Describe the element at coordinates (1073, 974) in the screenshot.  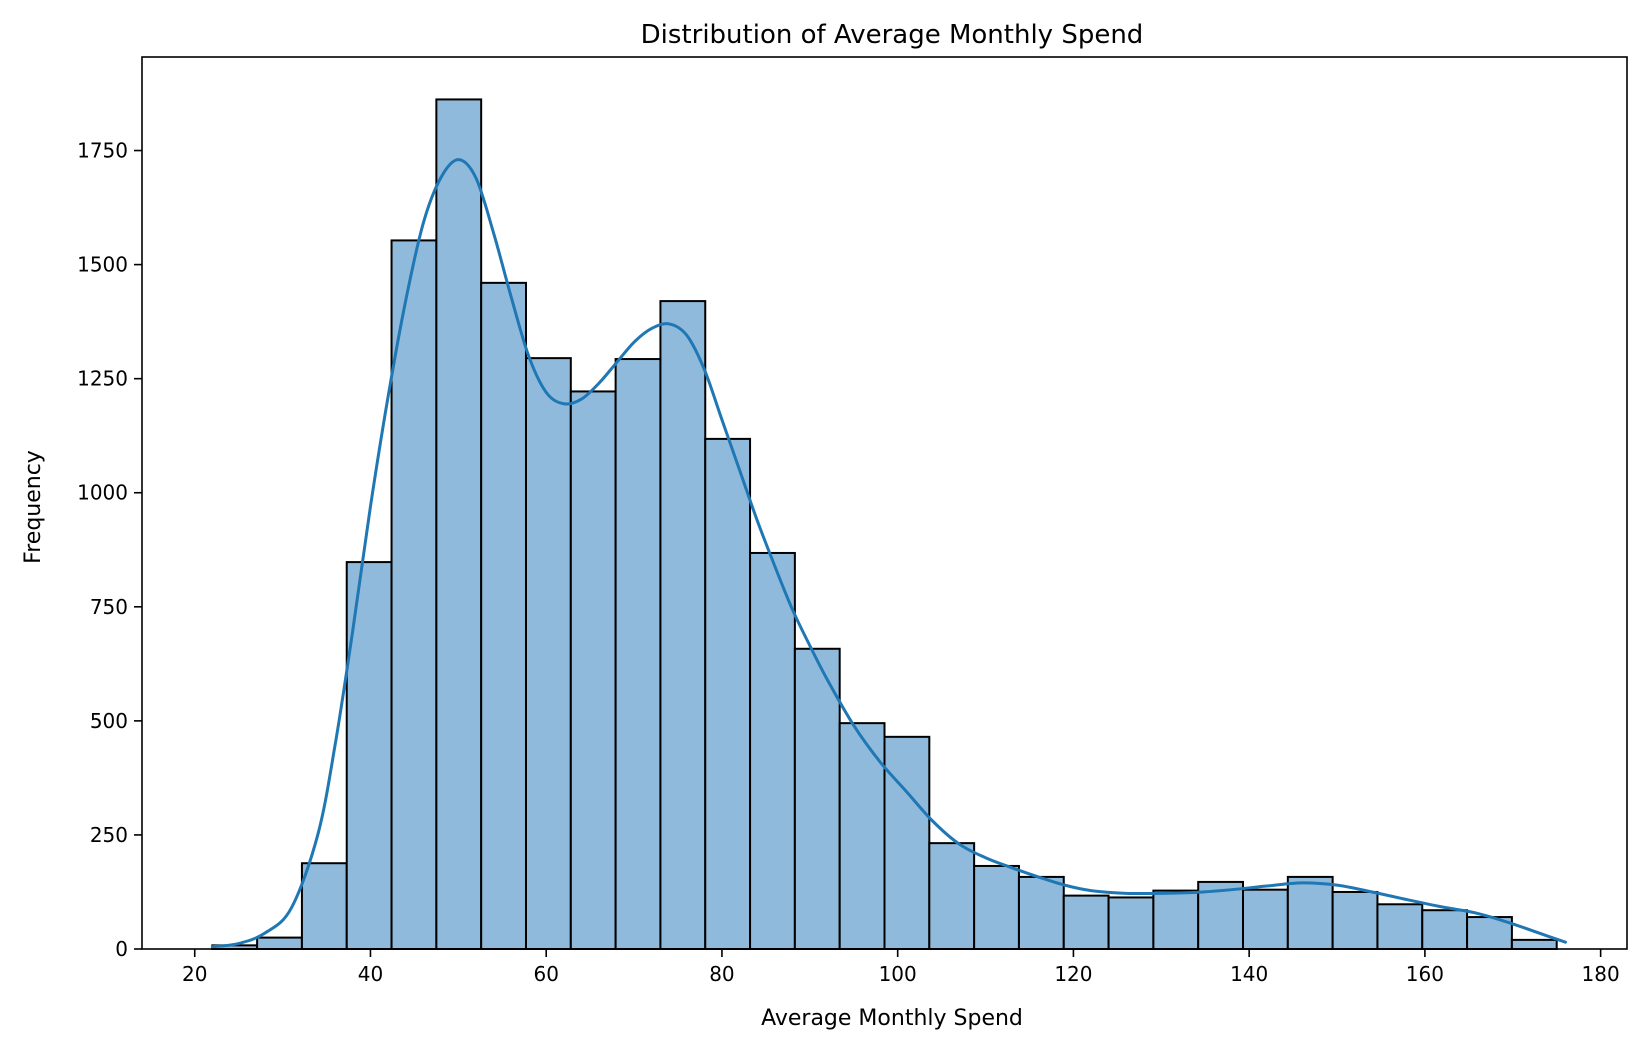
I see `x-tick-label: 120` at that location.